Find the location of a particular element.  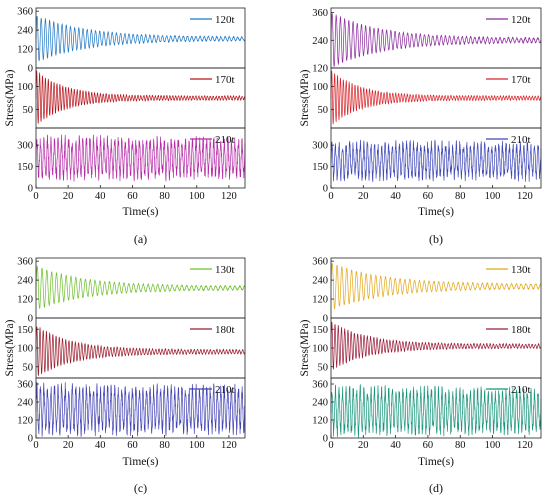

y-tick-label-0-1: 240 is located at coordinates (320, 41).